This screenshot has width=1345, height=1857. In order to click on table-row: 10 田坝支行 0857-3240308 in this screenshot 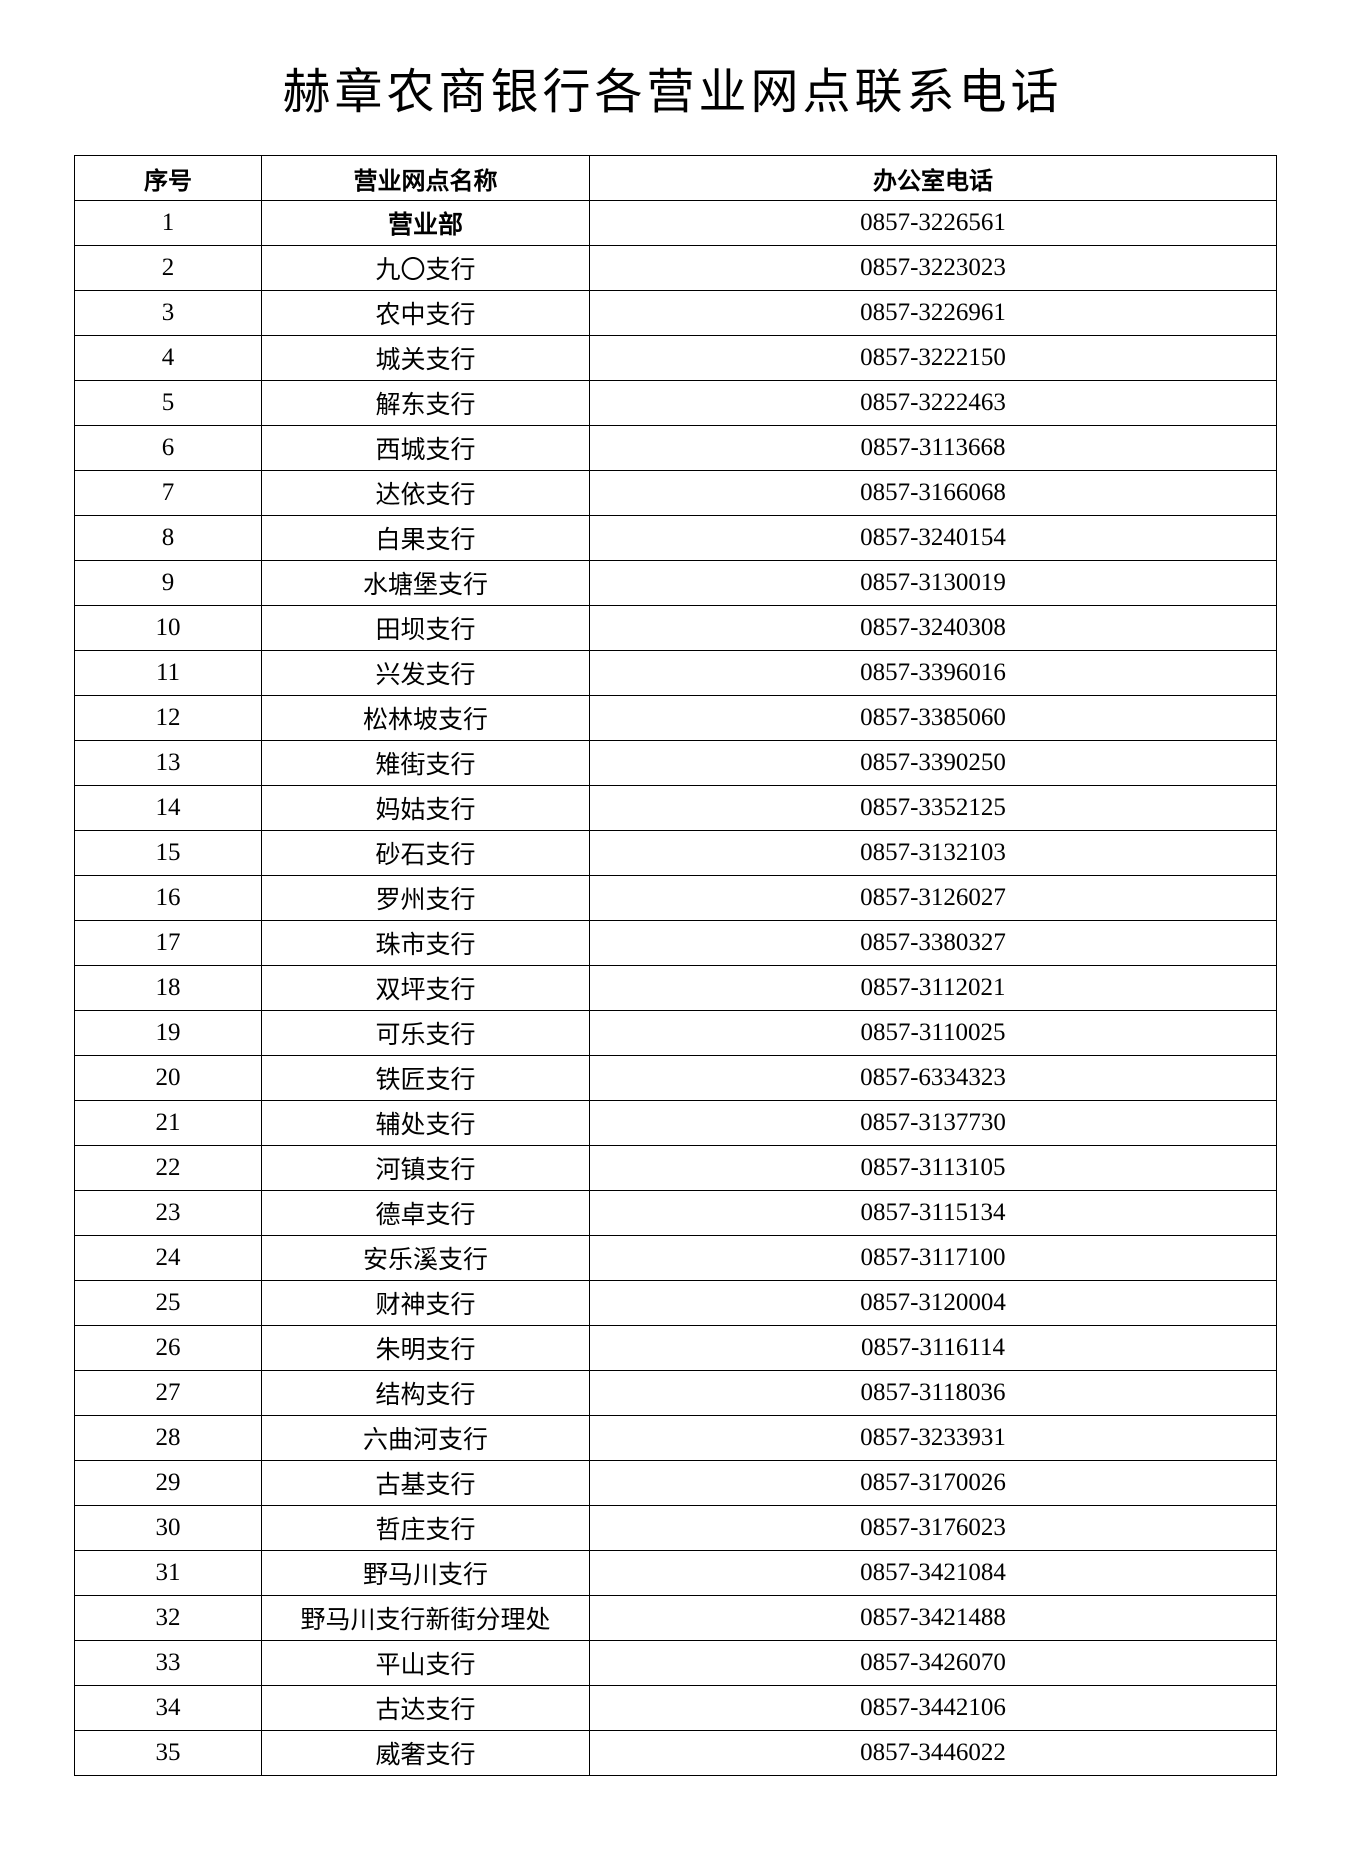, I will do `click(675, 628)`.